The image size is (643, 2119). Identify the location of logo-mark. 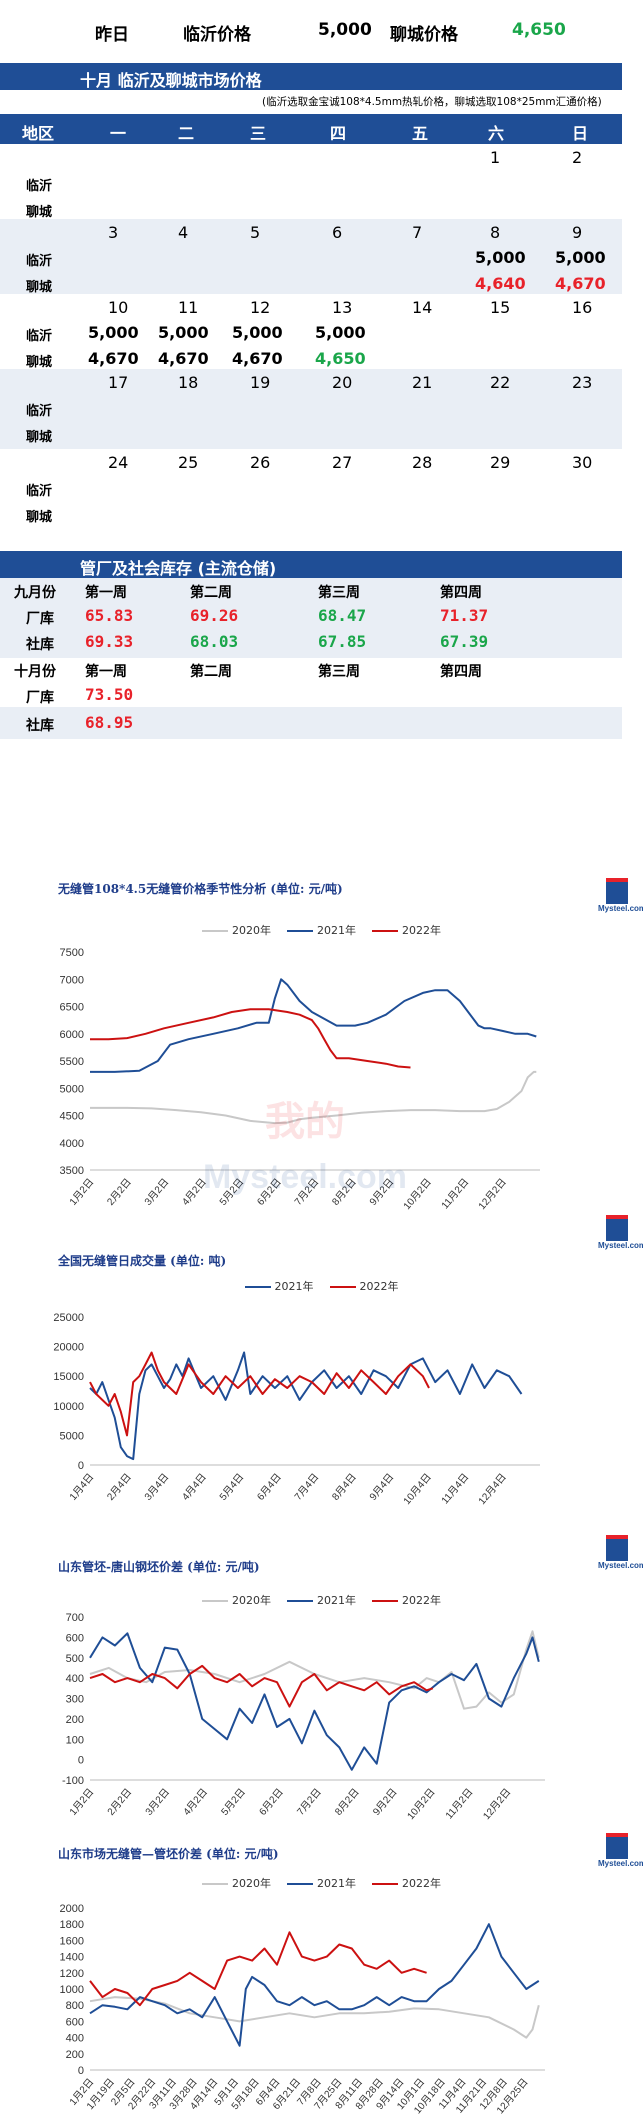
(617, 1548).